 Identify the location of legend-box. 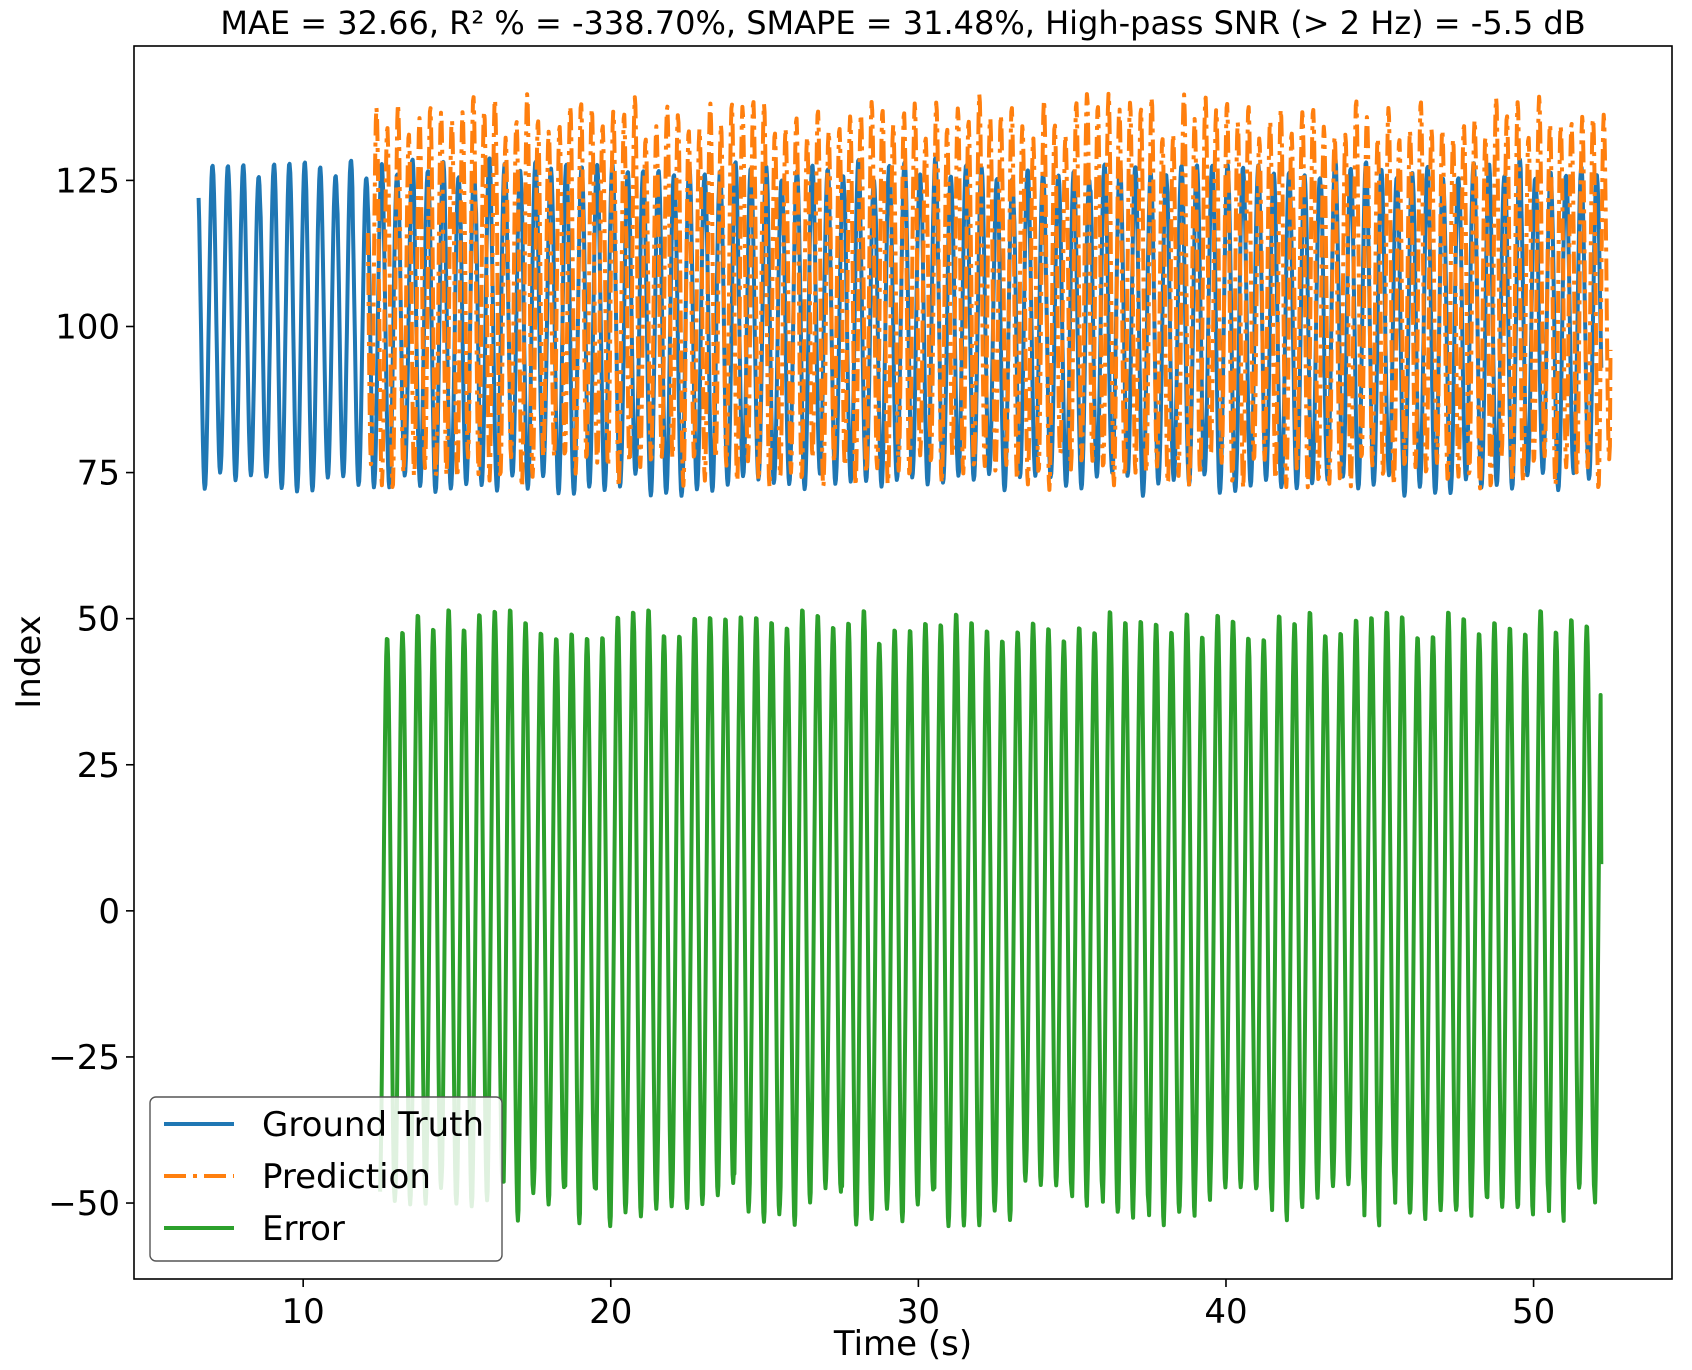
(326, 1179).